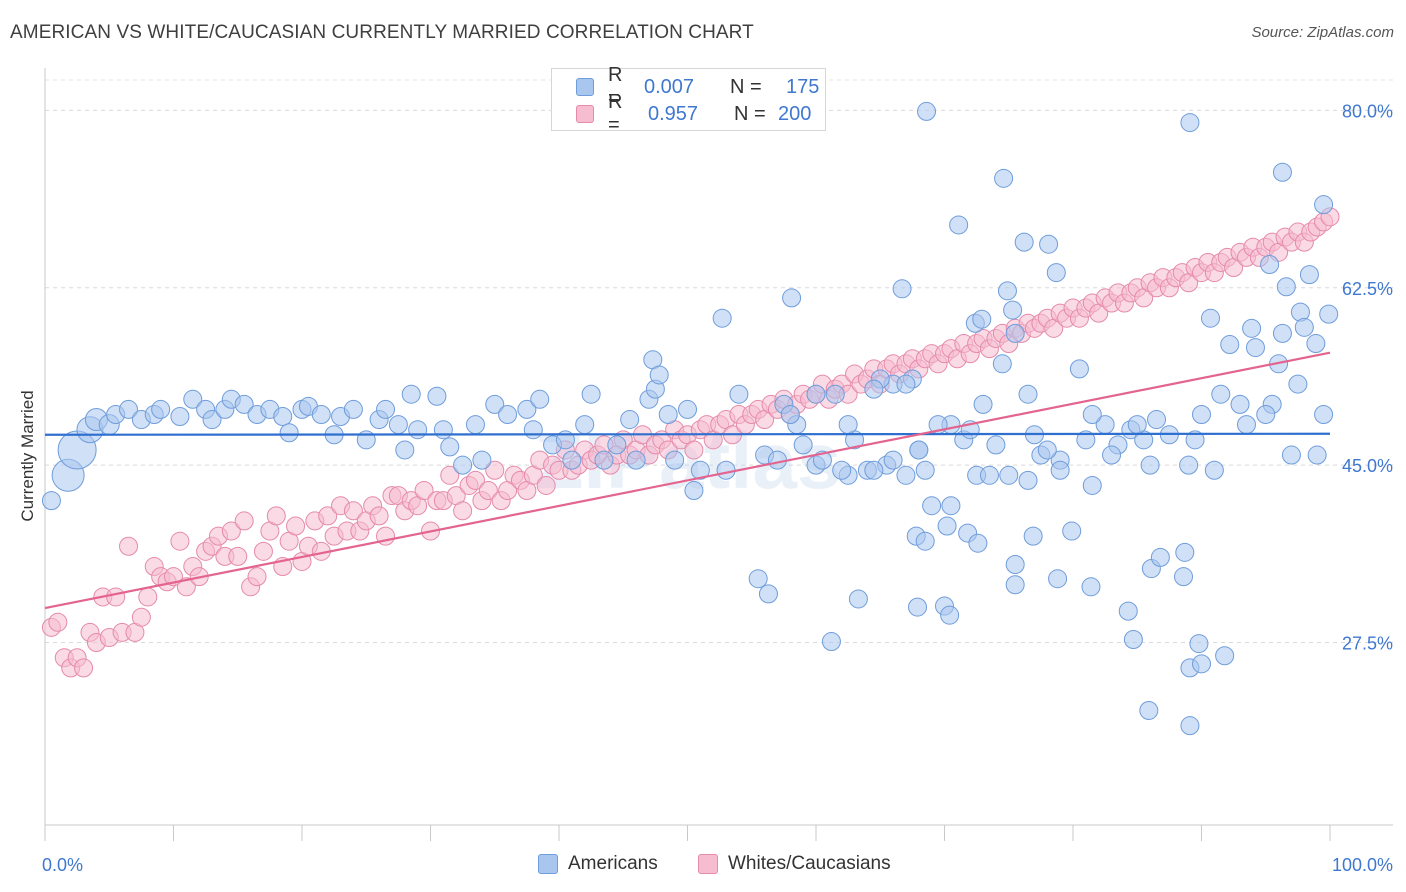  Describe the element at coordinates (1367, 644) in the screenshot. I see `y-tick-label: 27.5%` at that location.